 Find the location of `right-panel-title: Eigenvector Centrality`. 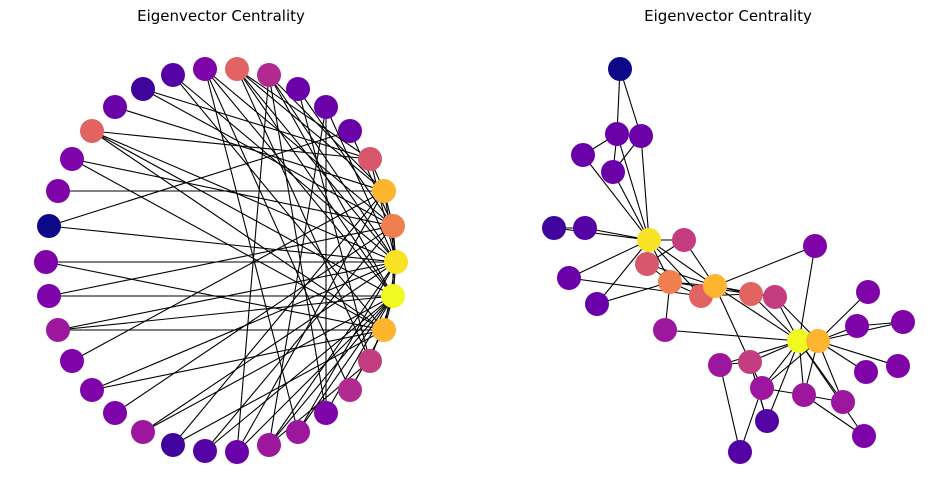

right-panel-title: Eigenvector Centrality is located at coordinates (728, 16).